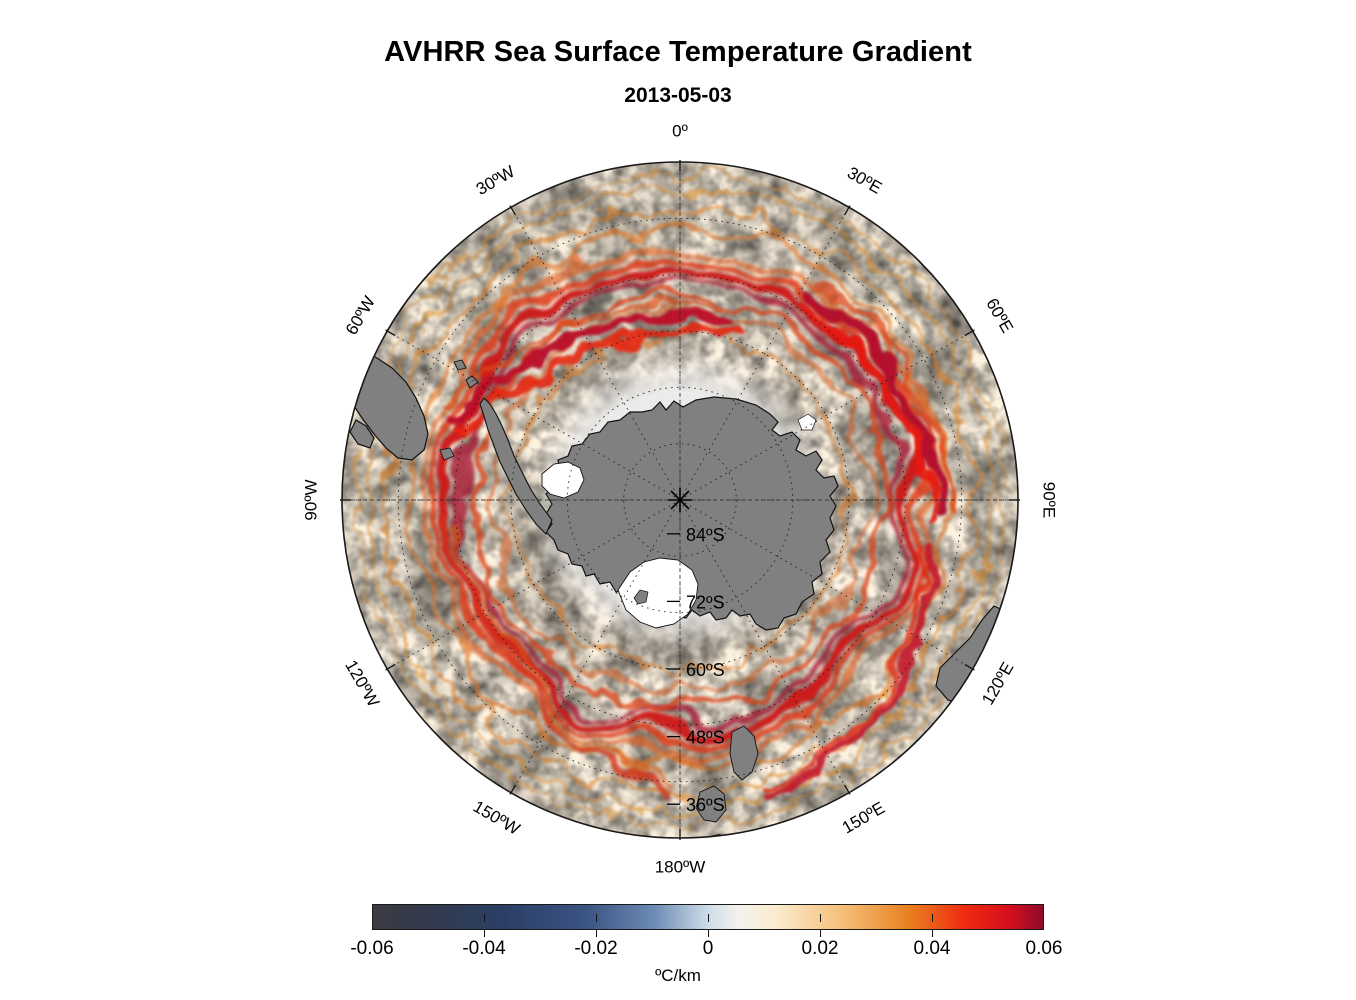 The height and width of the screenshot is (1000, 1356). What do you see at coordinates (1049, 500) in the screenshot?
I see `longitude-label: 90ºE` at bounding box center [1049, 500].